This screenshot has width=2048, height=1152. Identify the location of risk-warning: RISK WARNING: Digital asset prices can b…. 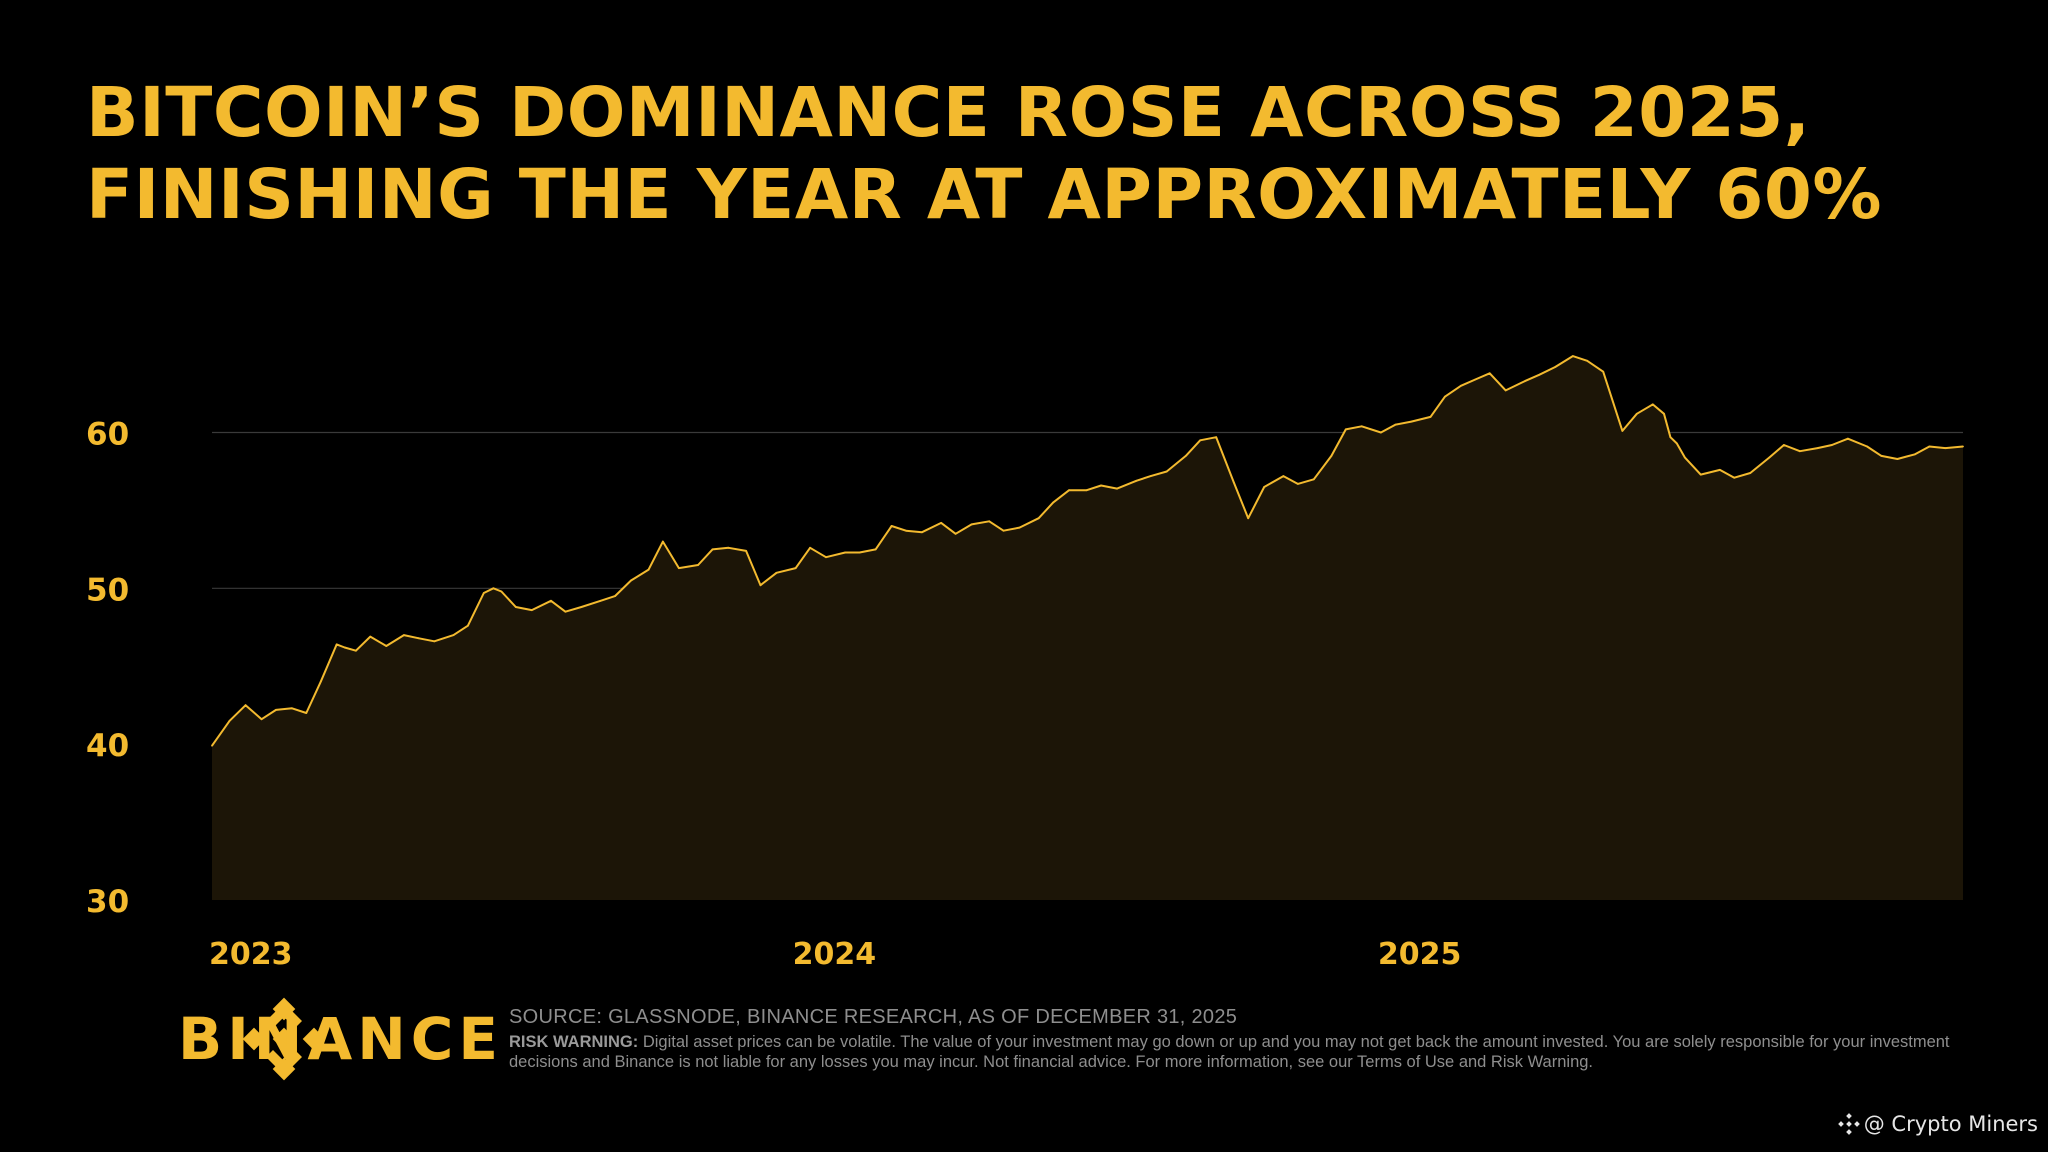
(1239, 1052).